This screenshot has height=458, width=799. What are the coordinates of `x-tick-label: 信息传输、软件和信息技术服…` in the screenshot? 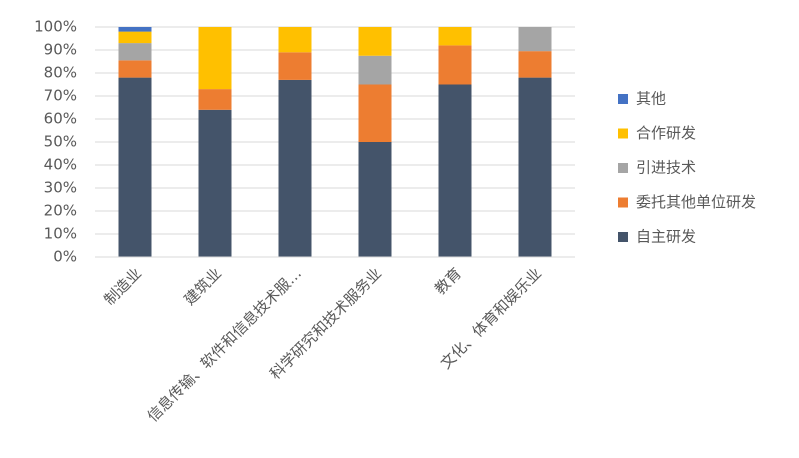 It's located at (224, 344).